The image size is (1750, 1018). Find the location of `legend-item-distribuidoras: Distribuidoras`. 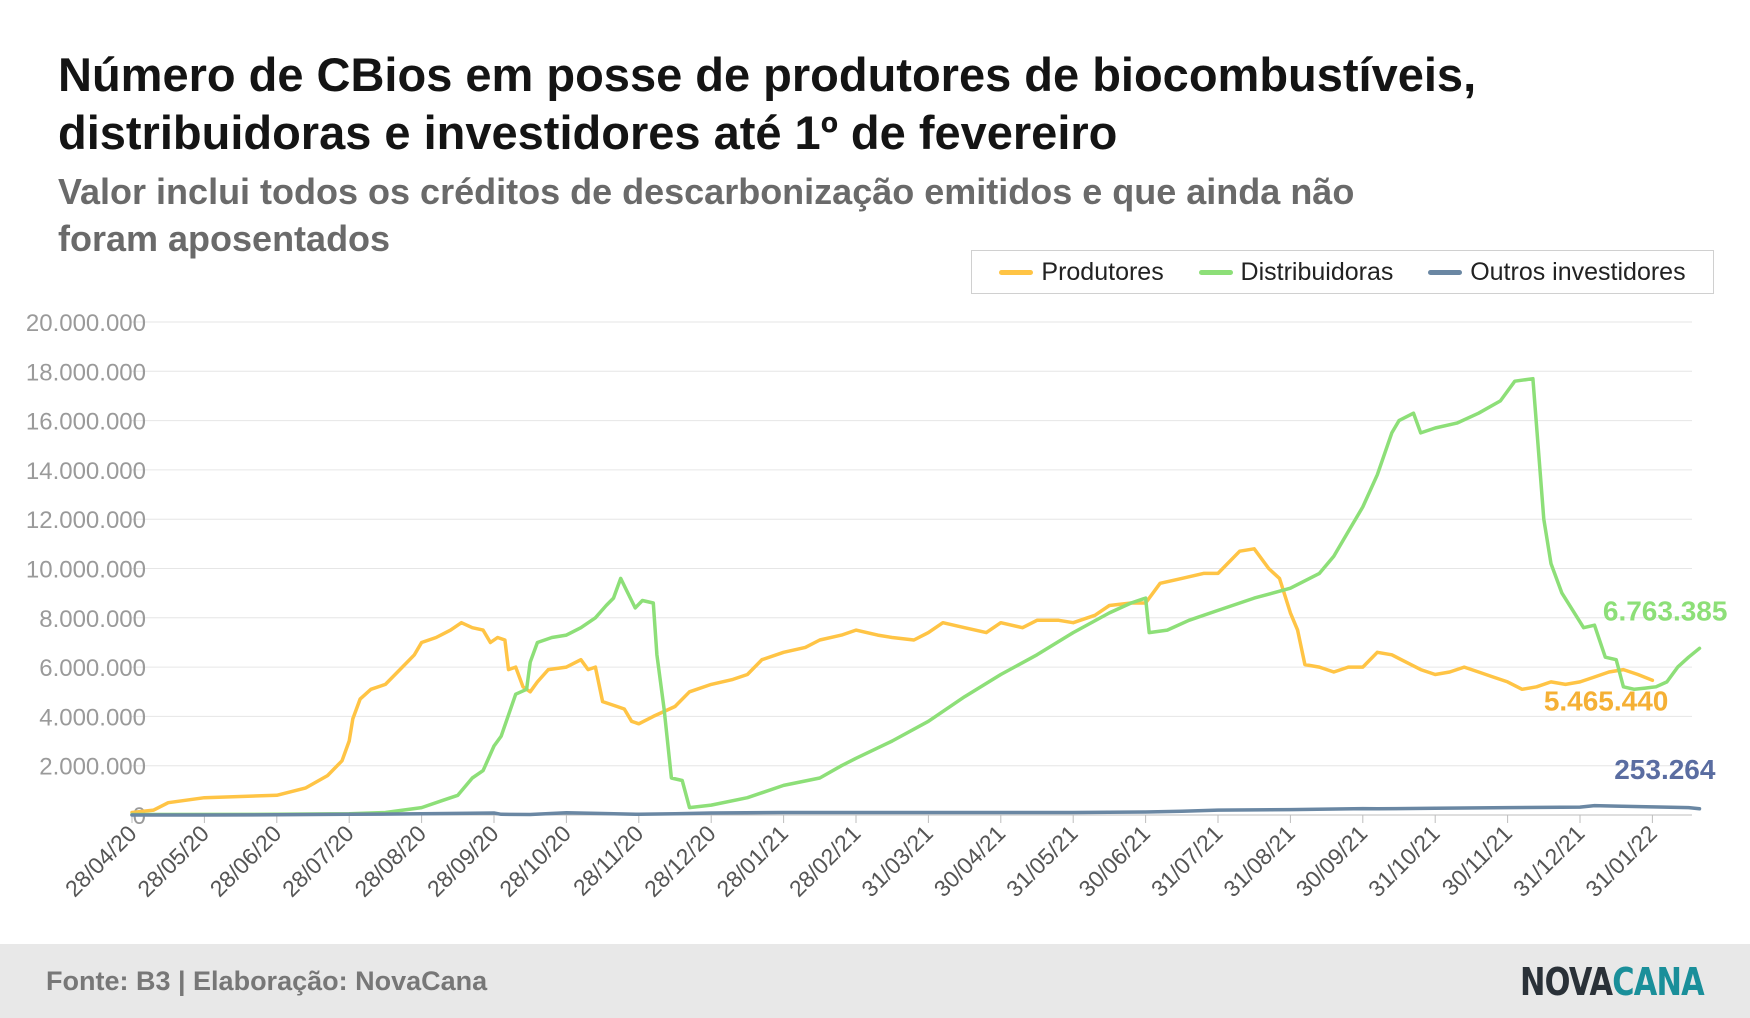

legend-item-distribuidoras: Distribuidoras is located at coordinates (1296, 272).